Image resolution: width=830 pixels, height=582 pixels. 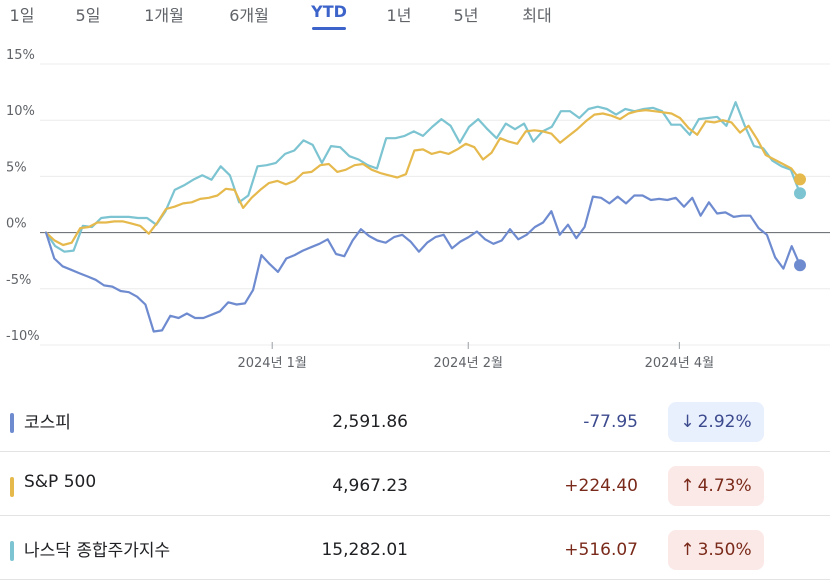 I want to click on tab-1y: 1년, so click(x=399, y=15).